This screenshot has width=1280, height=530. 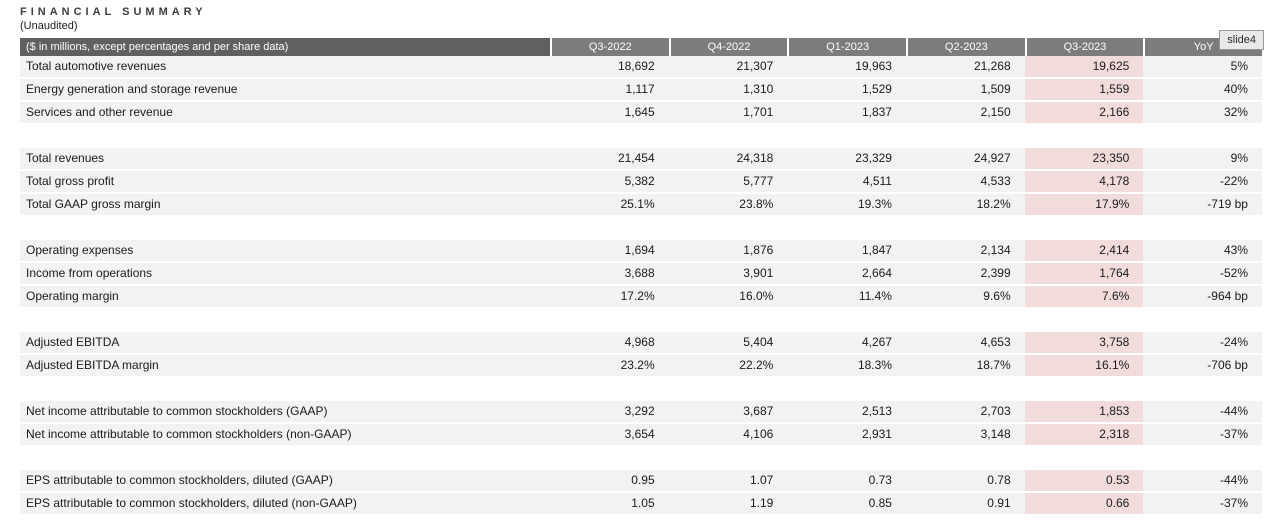 I want to click on row-value: 1,847, so click(x=846, y=251).